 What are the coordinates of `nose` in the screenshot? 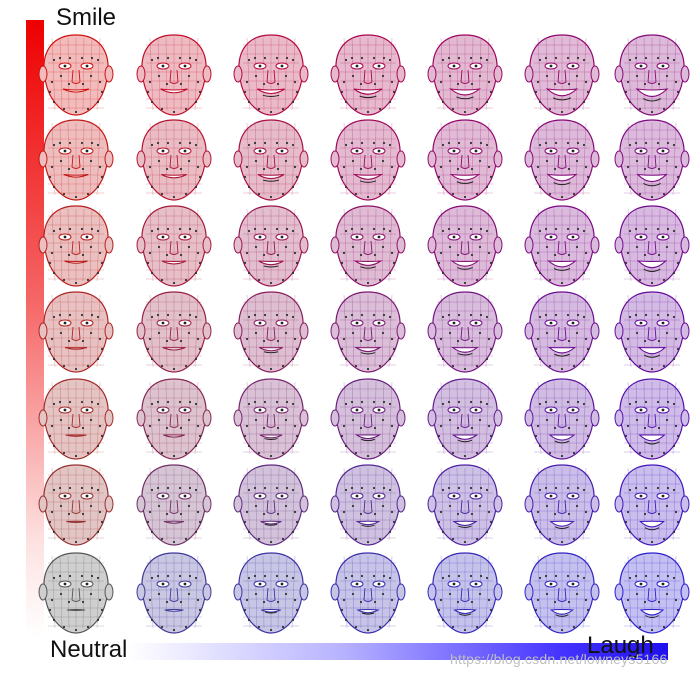 It's located at (562, 506).